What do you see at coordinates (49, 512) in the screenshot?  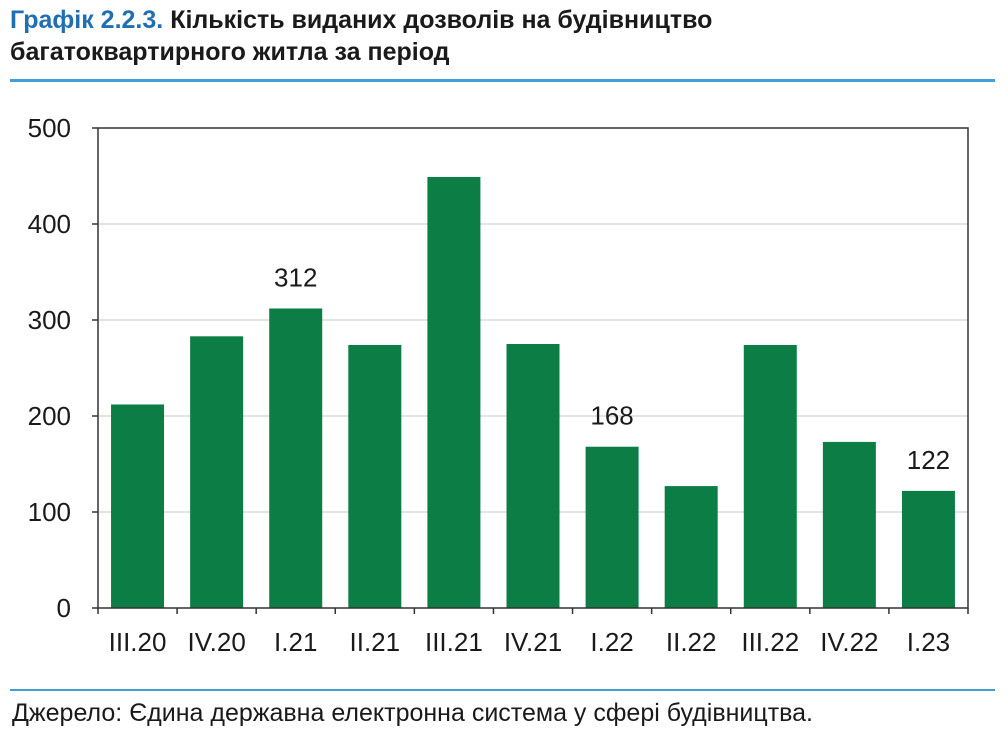 I see `y-tick-label: 100` at bounding box center [49, 512].